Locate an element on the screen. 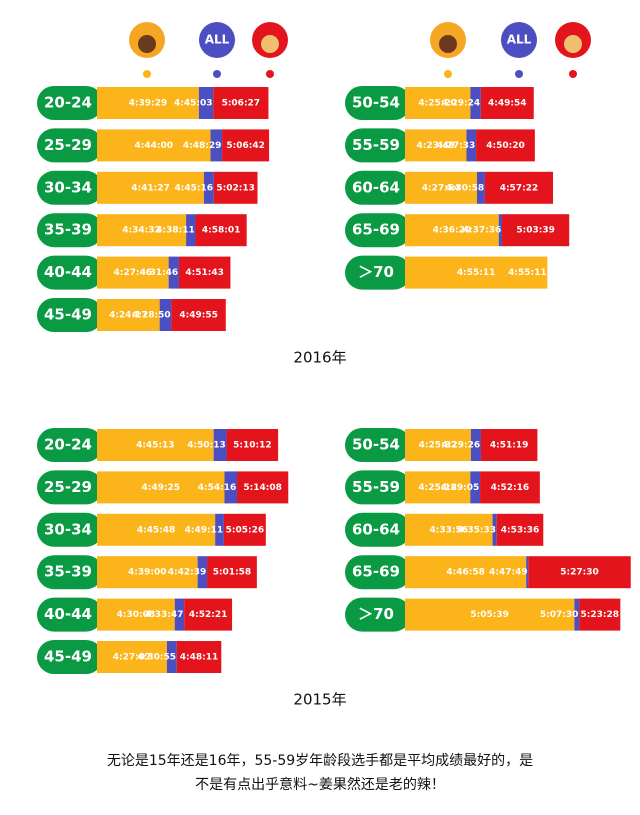 This screenshot has height=815, width=640. year-label: 2015年 is located at coordinates (319, 700).